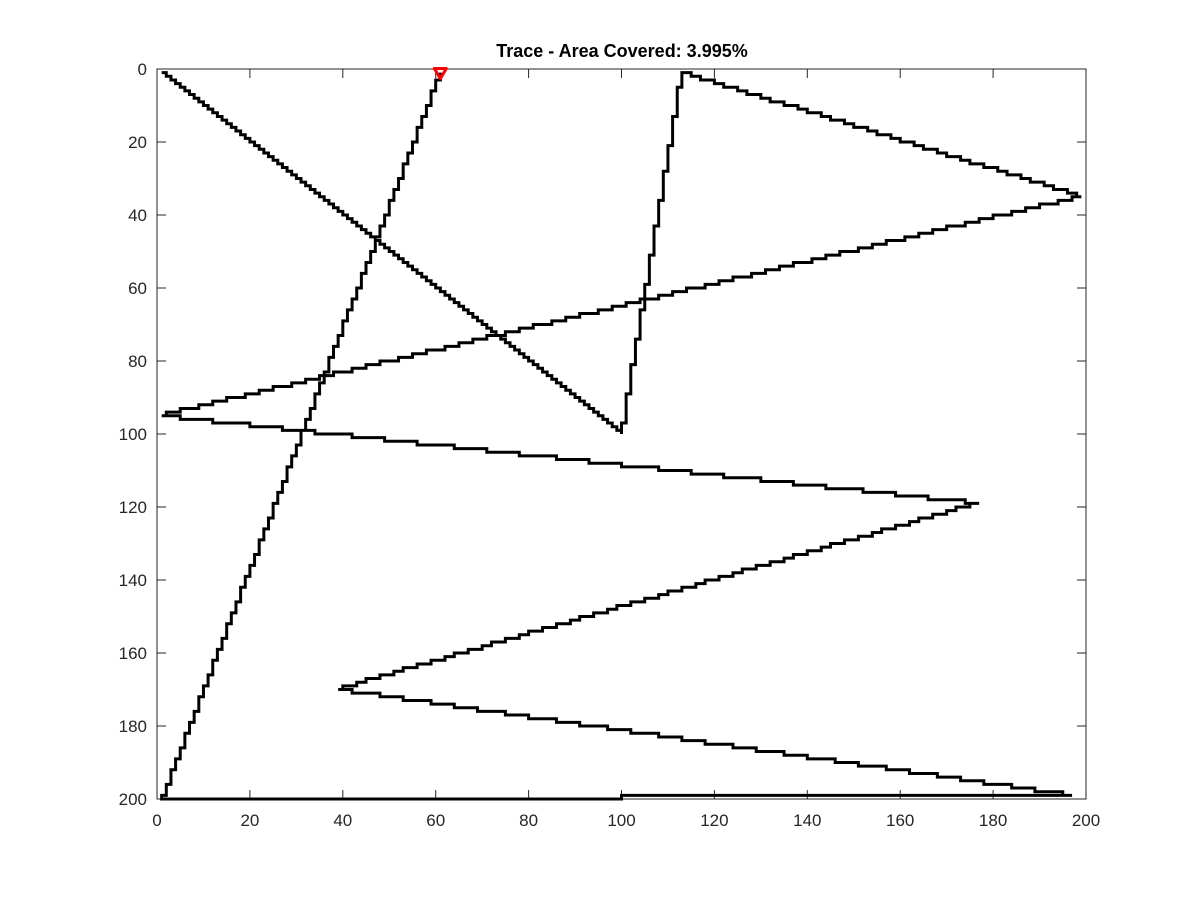 The width and height of the screenshot is (1200, 900). Describe the element at coordinates (621, 51) in the screenshot. I see `chart-title: Trace - Area Covered: 3.995%` at that location.